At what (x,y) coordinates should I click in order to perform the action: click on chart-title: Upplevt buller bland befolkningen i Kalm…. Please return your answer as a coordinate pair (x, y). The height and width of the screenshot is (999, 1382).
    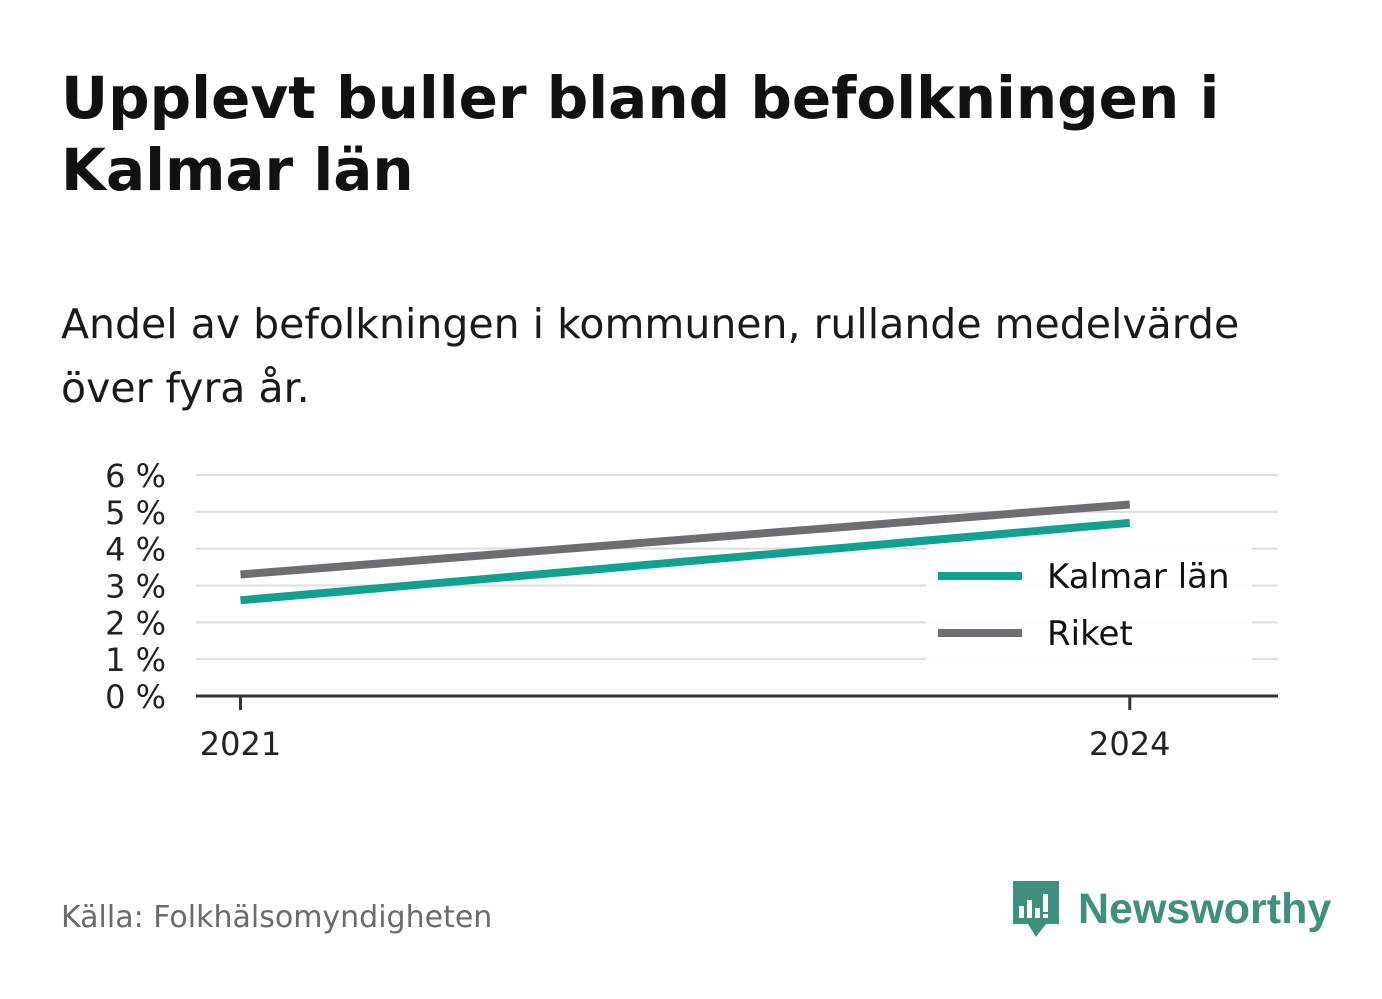
    Looking at the image, I should click on (640, 134).